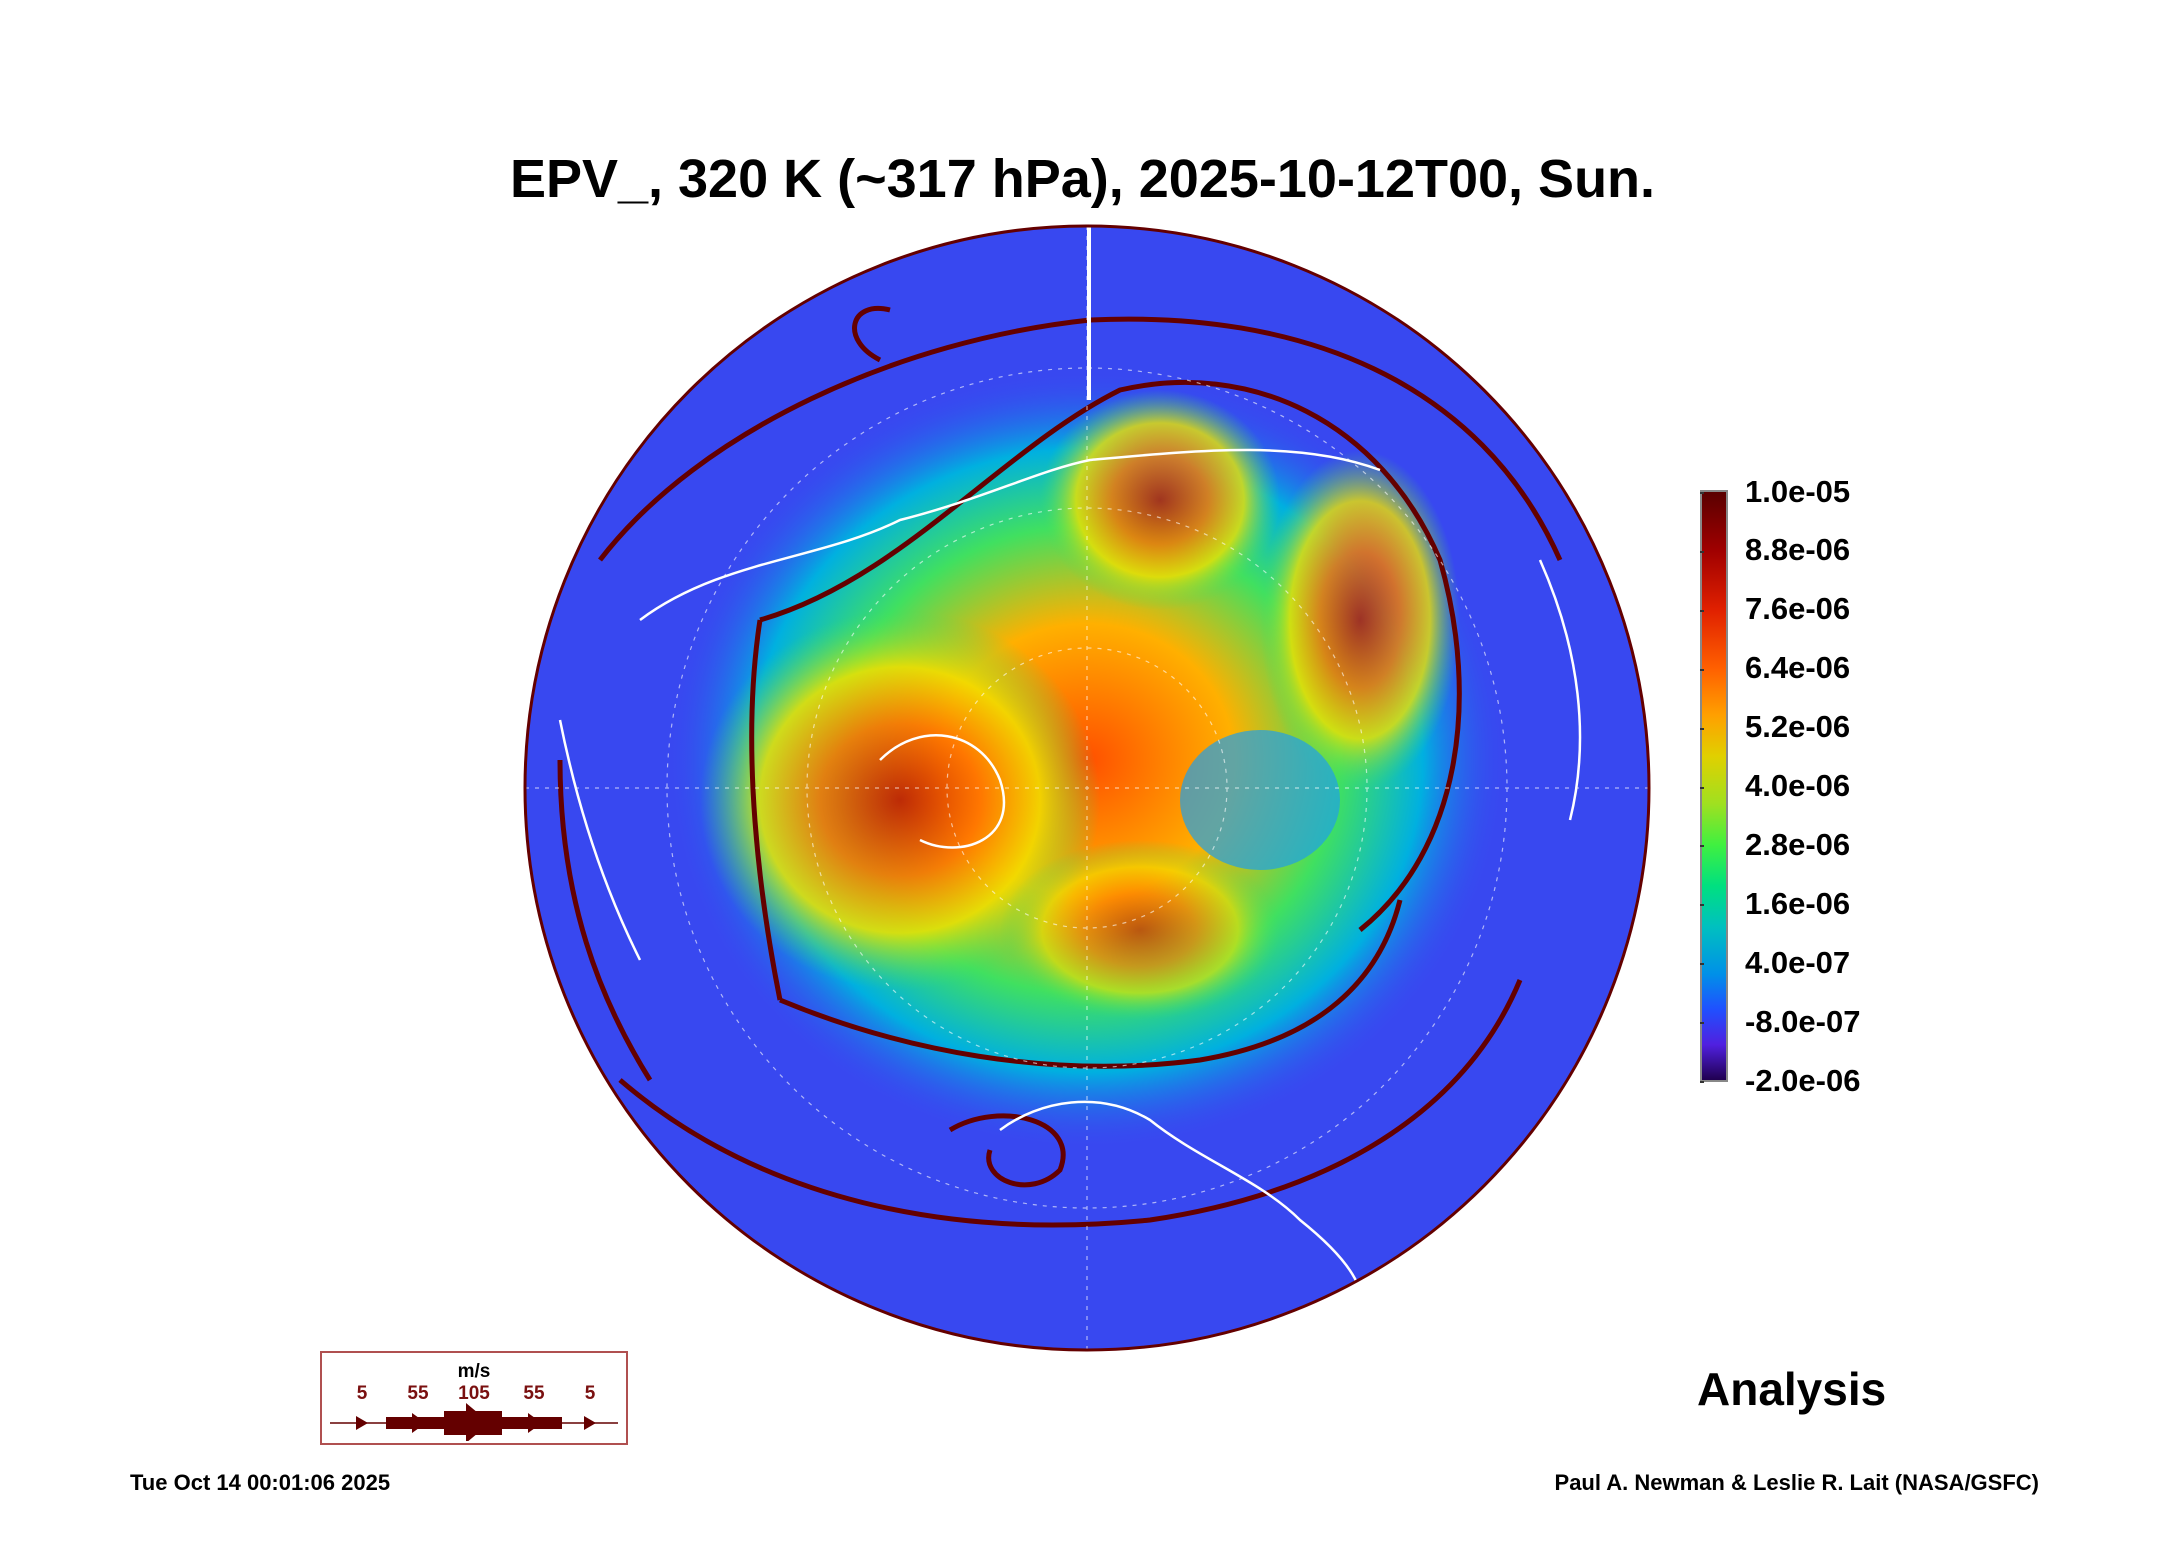  What do you see at coordinates (1798, 491) in the screenshot?
I see `colorbar-tick-label: 1.0e-05` at bounding box center [1798, 491].